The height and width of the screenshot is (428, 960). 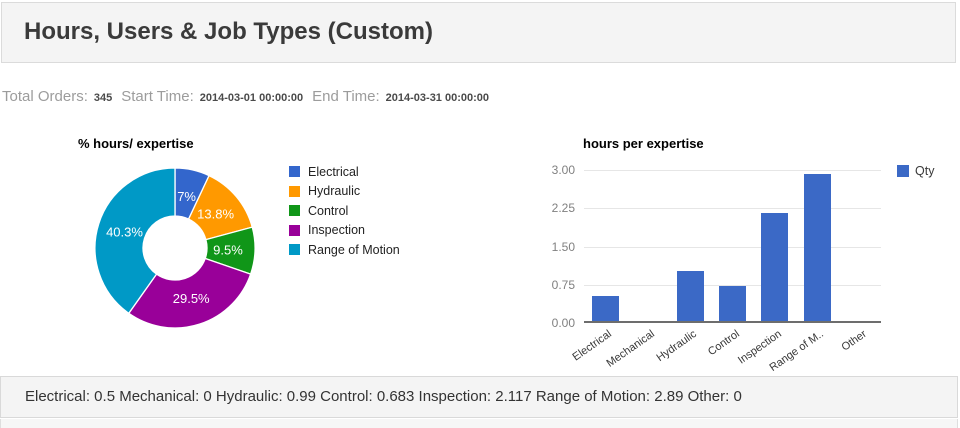 I want to click on report-header: Hours, Users & Job Types (Custom), so click(x=478, y=32).